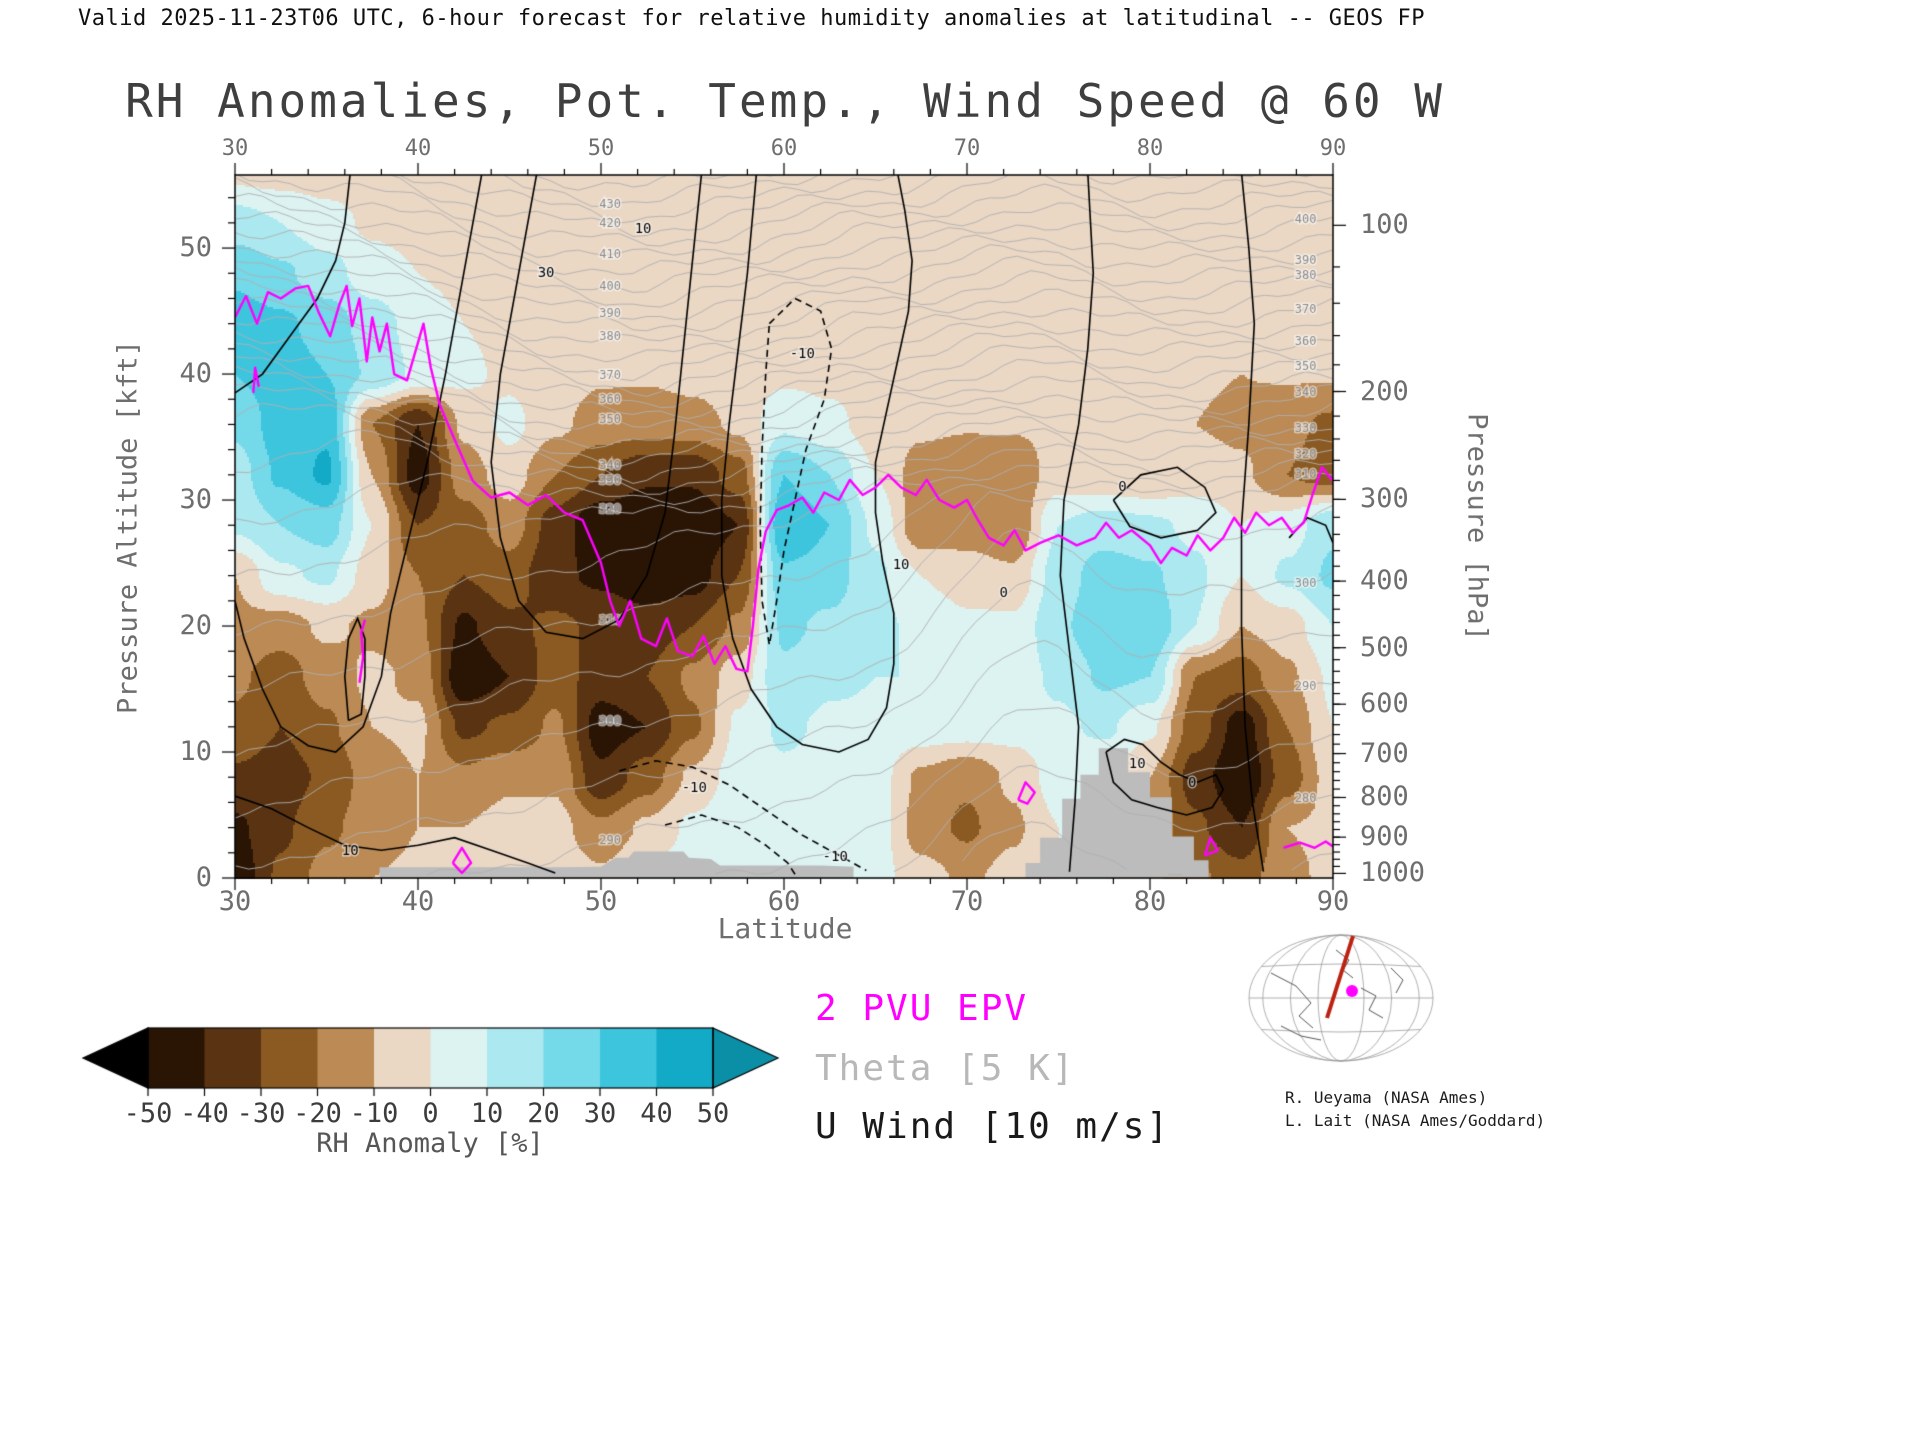 The height and width of the screenshot is (1440, 1920). Describe the element at coordinates (967, 901) in the screenshot. I see `x-tick-label-bottom: 70` at that location.